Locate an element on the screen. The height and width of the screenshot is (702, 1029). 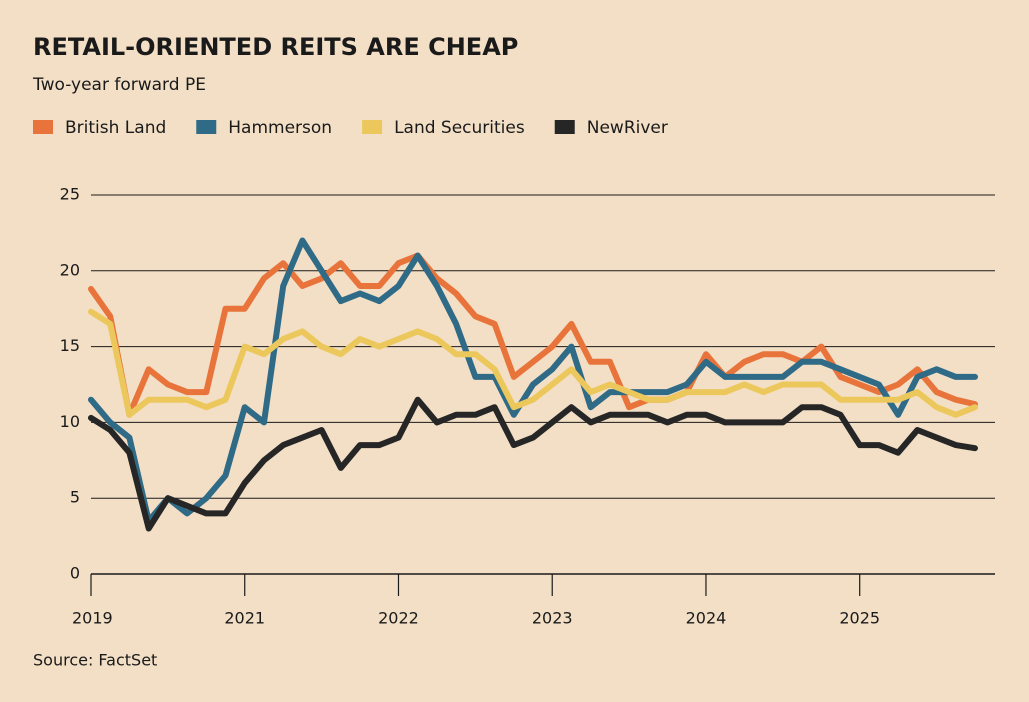
y-tick-label: 0 is located at coordinates (75, 573).